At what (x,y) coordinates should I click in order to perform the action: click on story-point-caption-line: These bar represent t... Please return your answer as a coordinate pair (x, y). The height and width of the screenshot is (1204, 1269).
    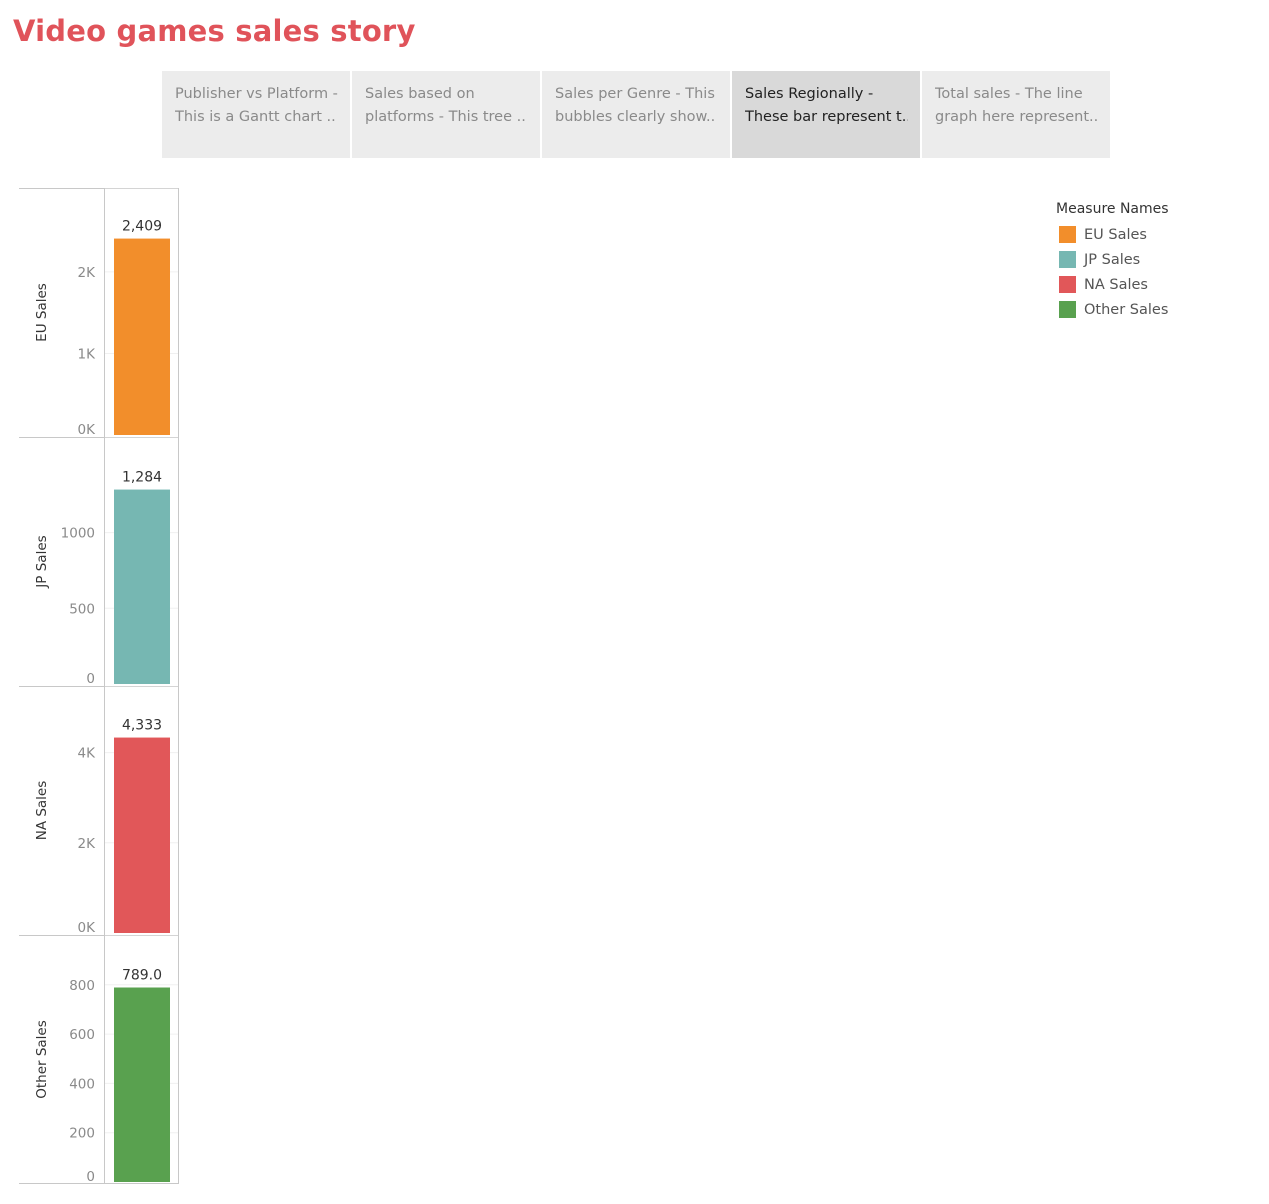
    Looking at the image, I should click on (826, 117).